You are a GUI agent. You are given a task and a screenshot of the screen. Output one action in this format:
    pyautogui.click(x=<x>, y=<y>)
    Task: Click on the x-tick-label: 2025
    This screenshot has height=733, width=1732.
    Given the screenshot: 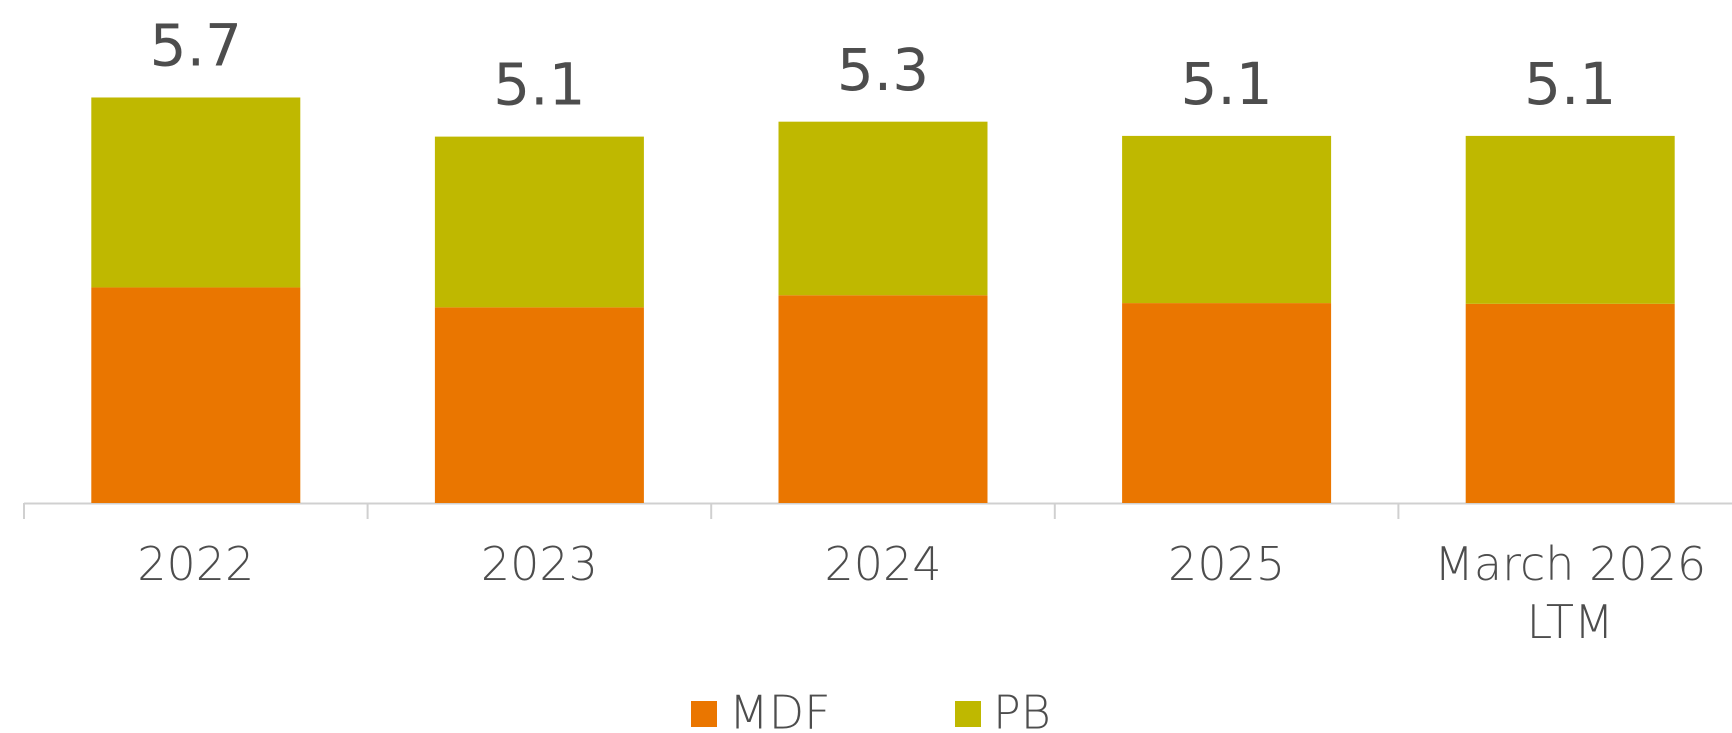 What is the action you would take?
    pyautogui.click(x=1227, y=564)
    